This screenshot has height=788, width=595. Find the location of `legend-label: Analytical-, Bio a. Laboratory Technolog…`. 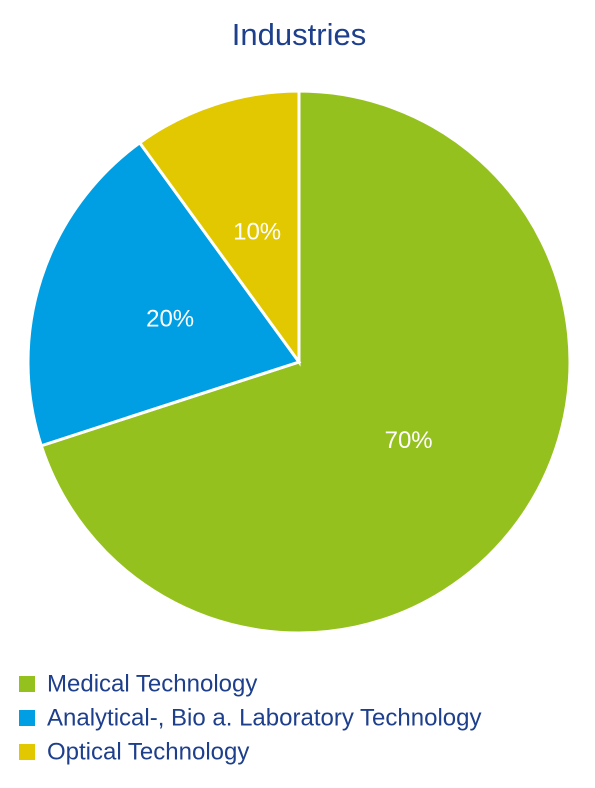

legend-label: Analytical-, Bio a. Laboratory Technolog… is located at coordinates (264, 717).